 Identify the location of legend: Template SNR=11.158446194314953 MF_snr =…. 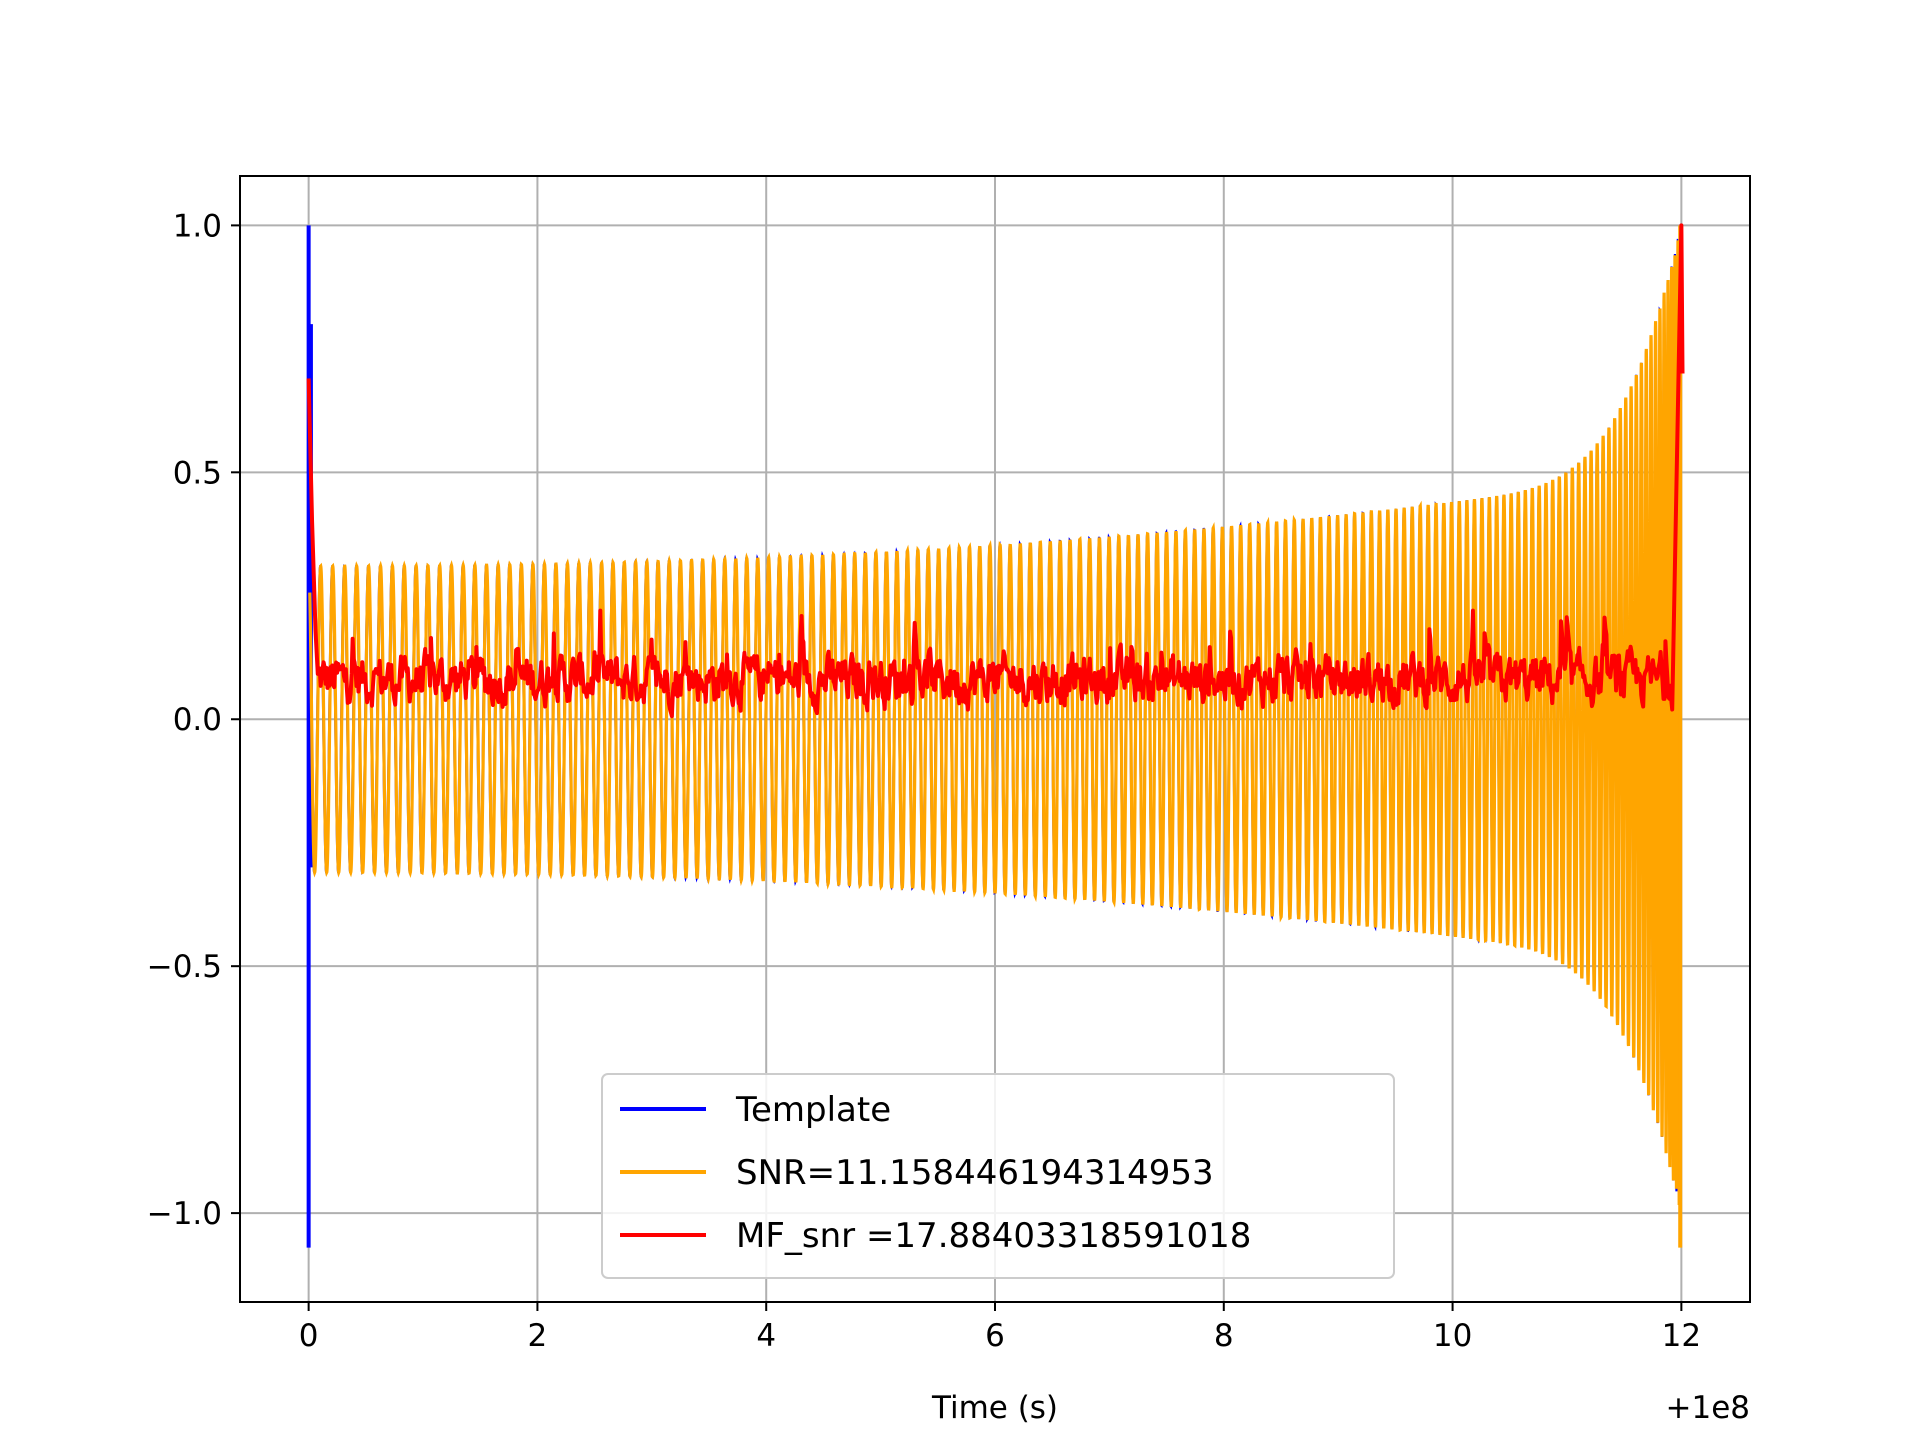
(998, 1176).